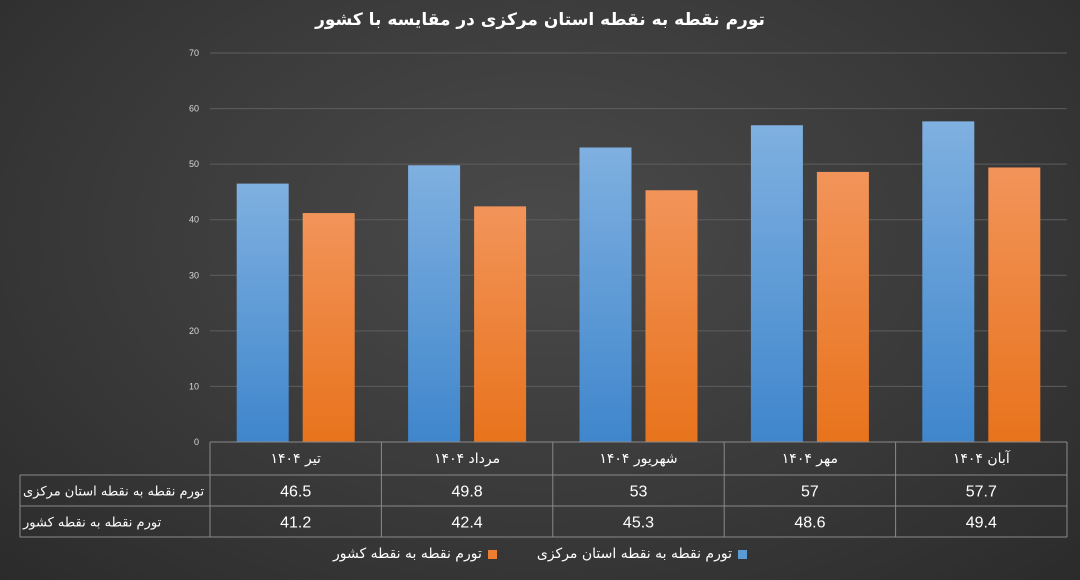  I want to click on data-table-cell: 46.5, so click(295, 492).